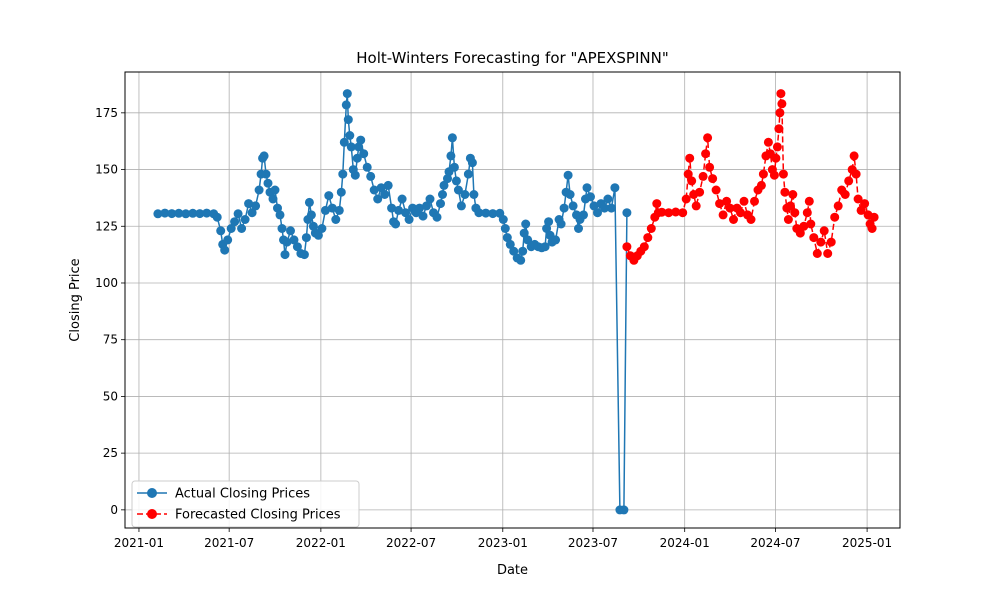  I want to click on chart-title: Holt-Winters Forecasting for "APEXSPINN", so click(512, 58).